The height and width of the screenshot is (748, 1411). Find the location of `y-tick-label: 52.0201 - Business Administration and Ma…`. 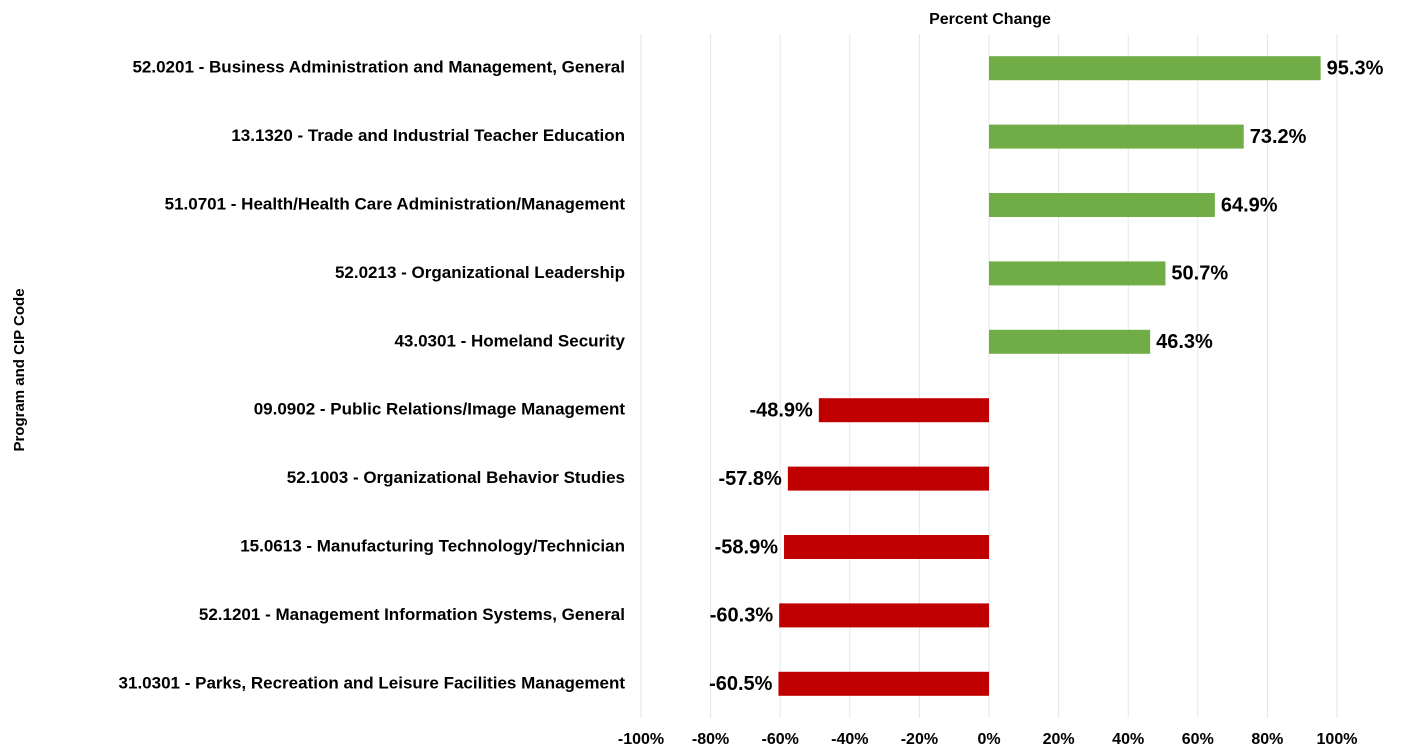

y-tick-label: 52.0201 - Business Administration and Ma… is located at coordinates (378, 67).